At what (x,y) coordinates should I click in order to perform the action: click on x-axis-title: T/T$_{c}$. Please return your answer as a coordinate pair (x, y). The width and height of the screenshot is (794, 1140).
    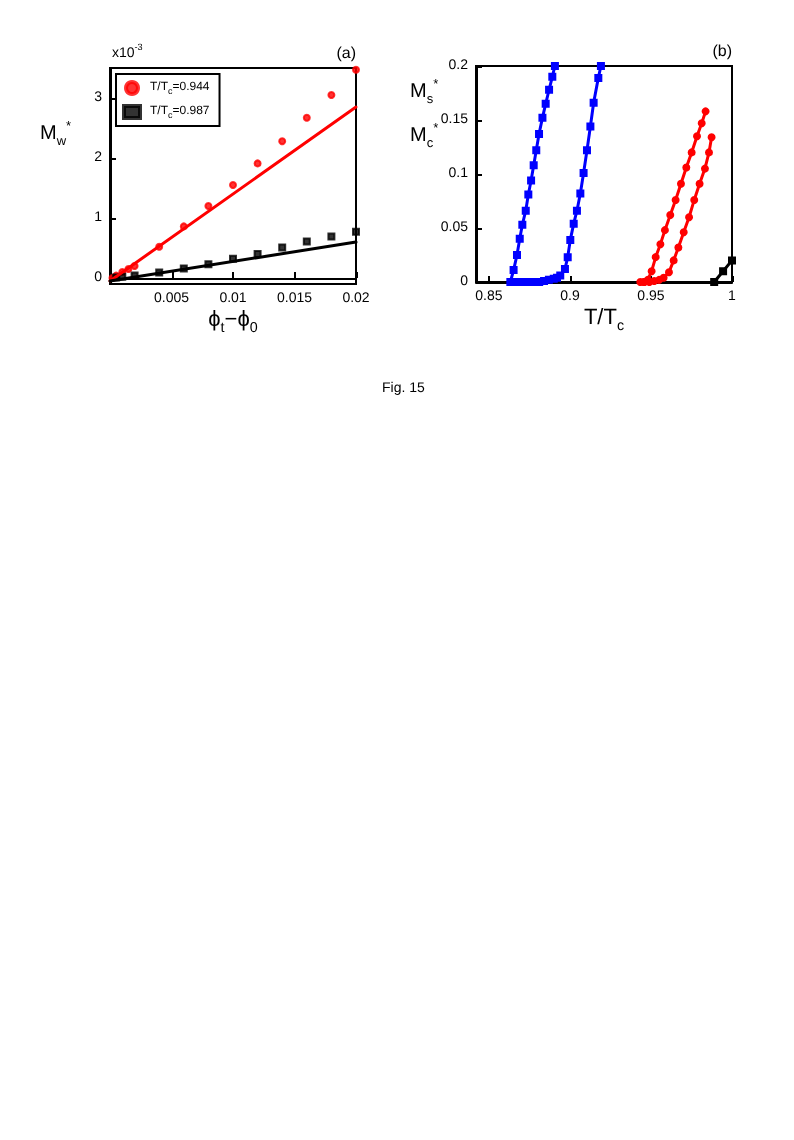
    Looking at the image, I should click on (604, 320).